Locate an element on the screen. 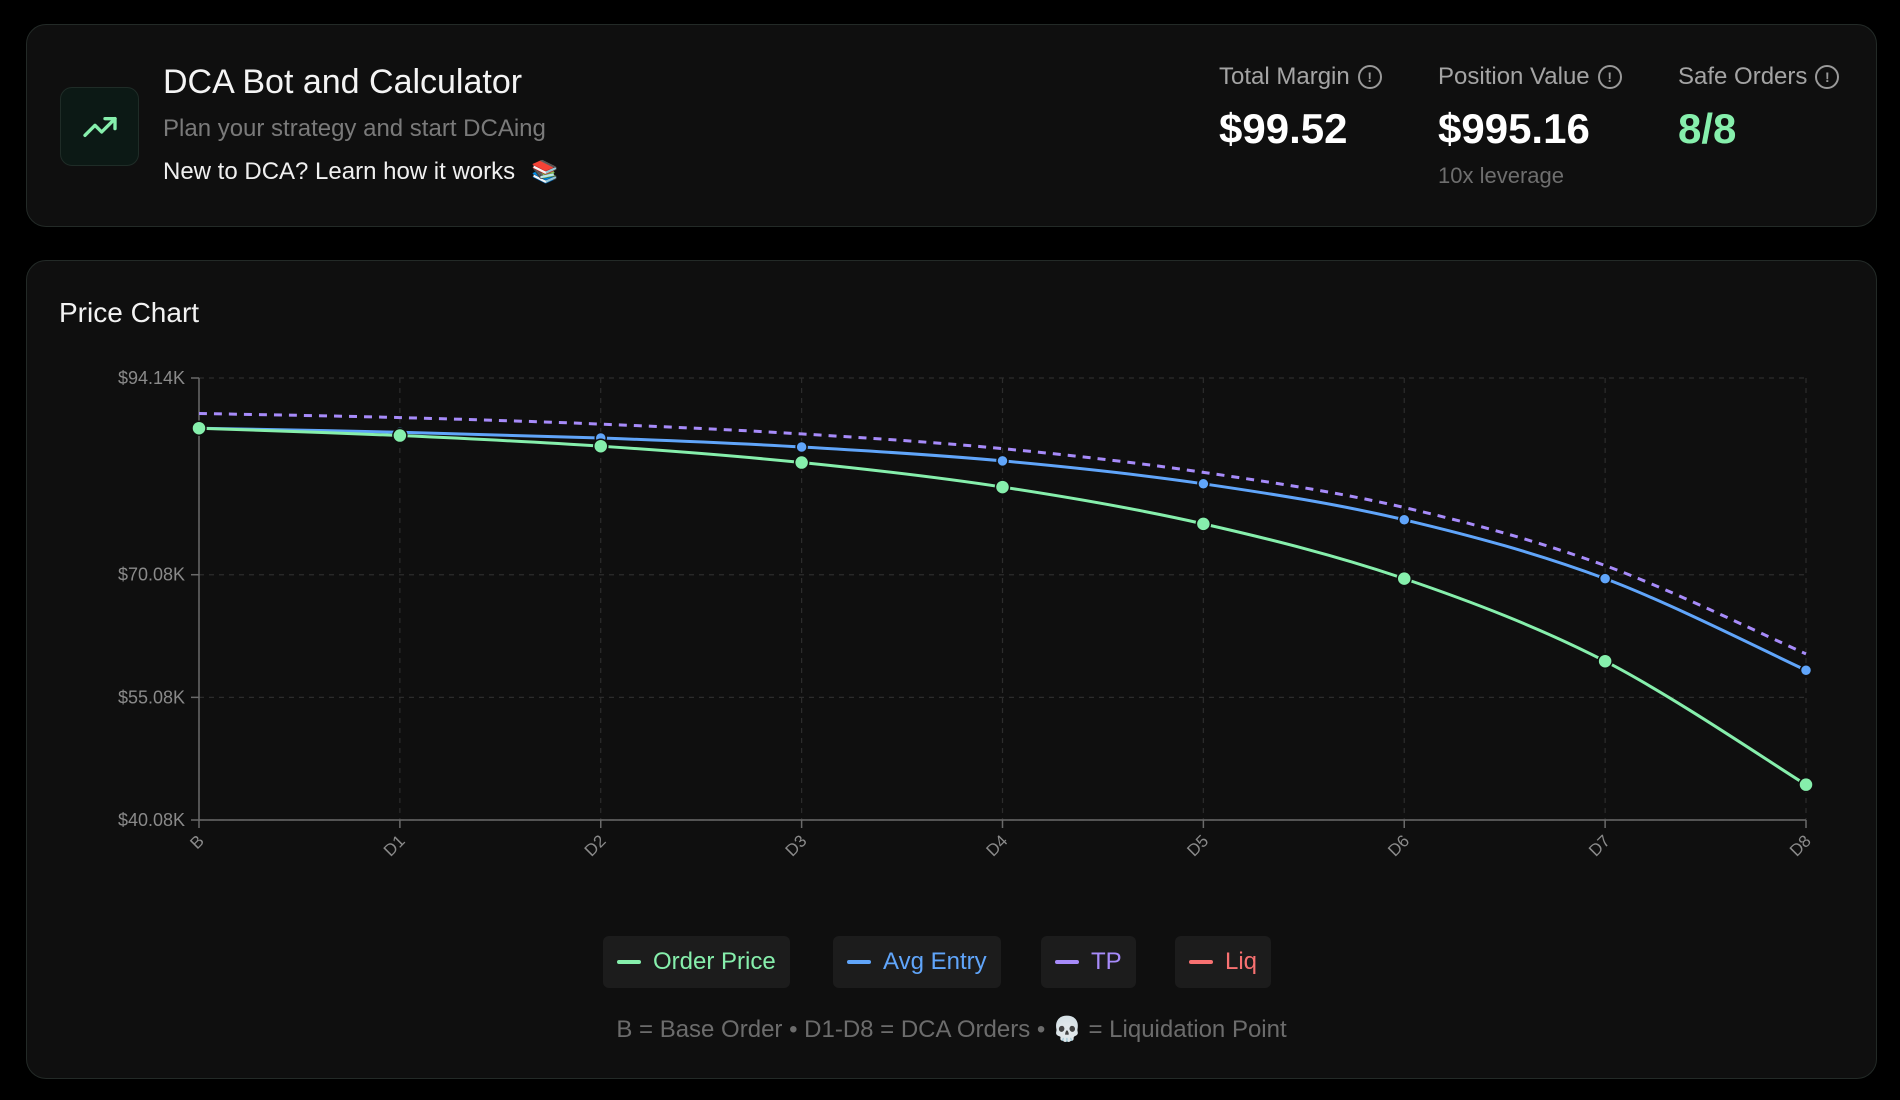  safe-orders-value: 8/8 is located at coordinates (1707, 128).